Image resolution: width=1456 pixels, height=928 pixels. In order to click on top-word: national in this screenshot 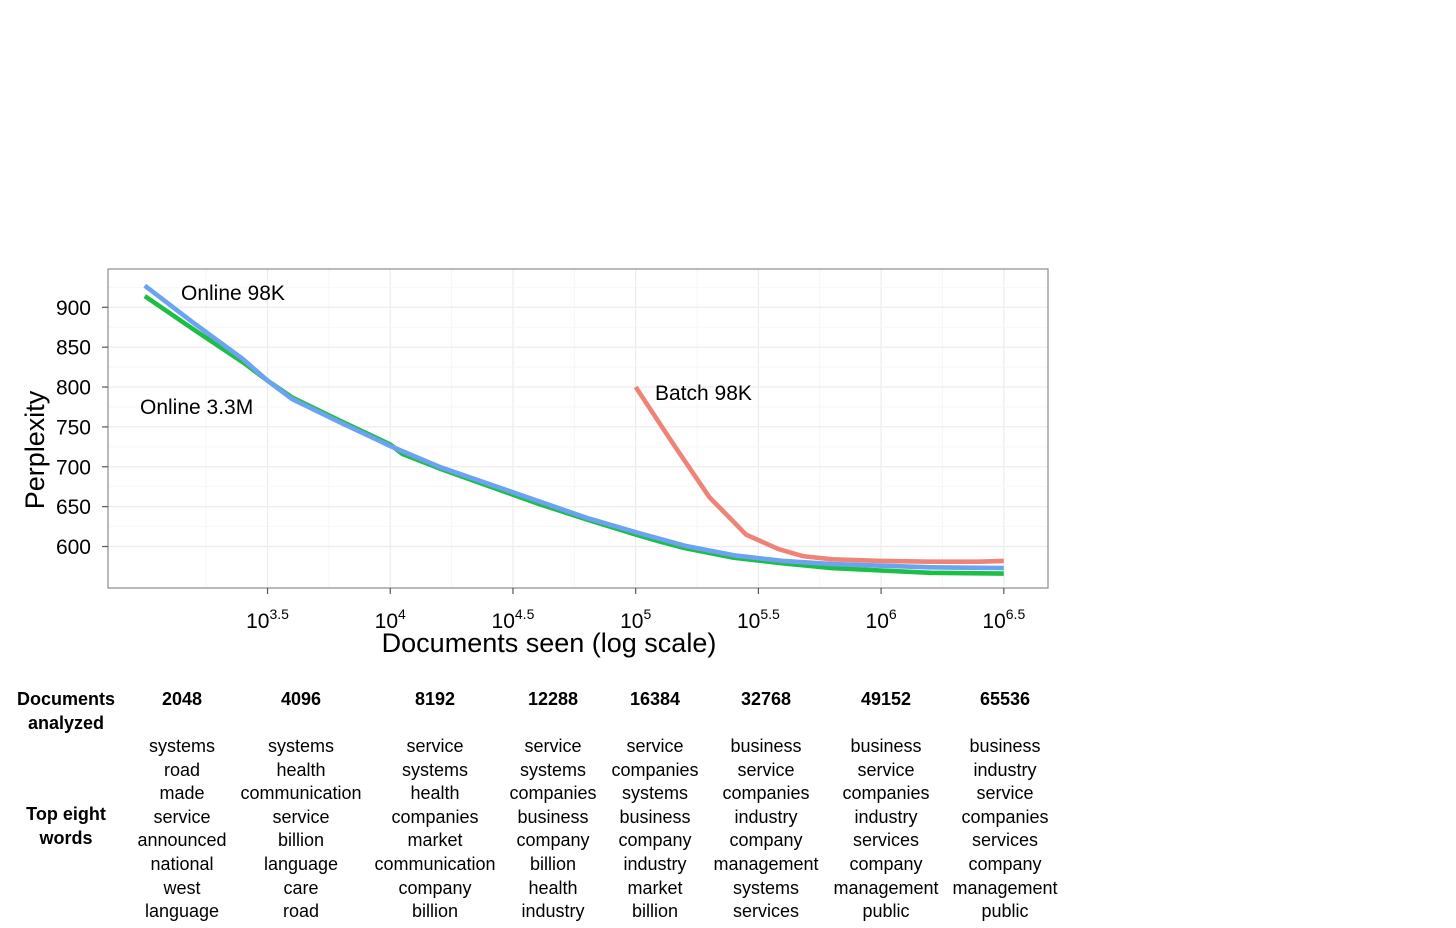, I will do `click(182, 863)`.